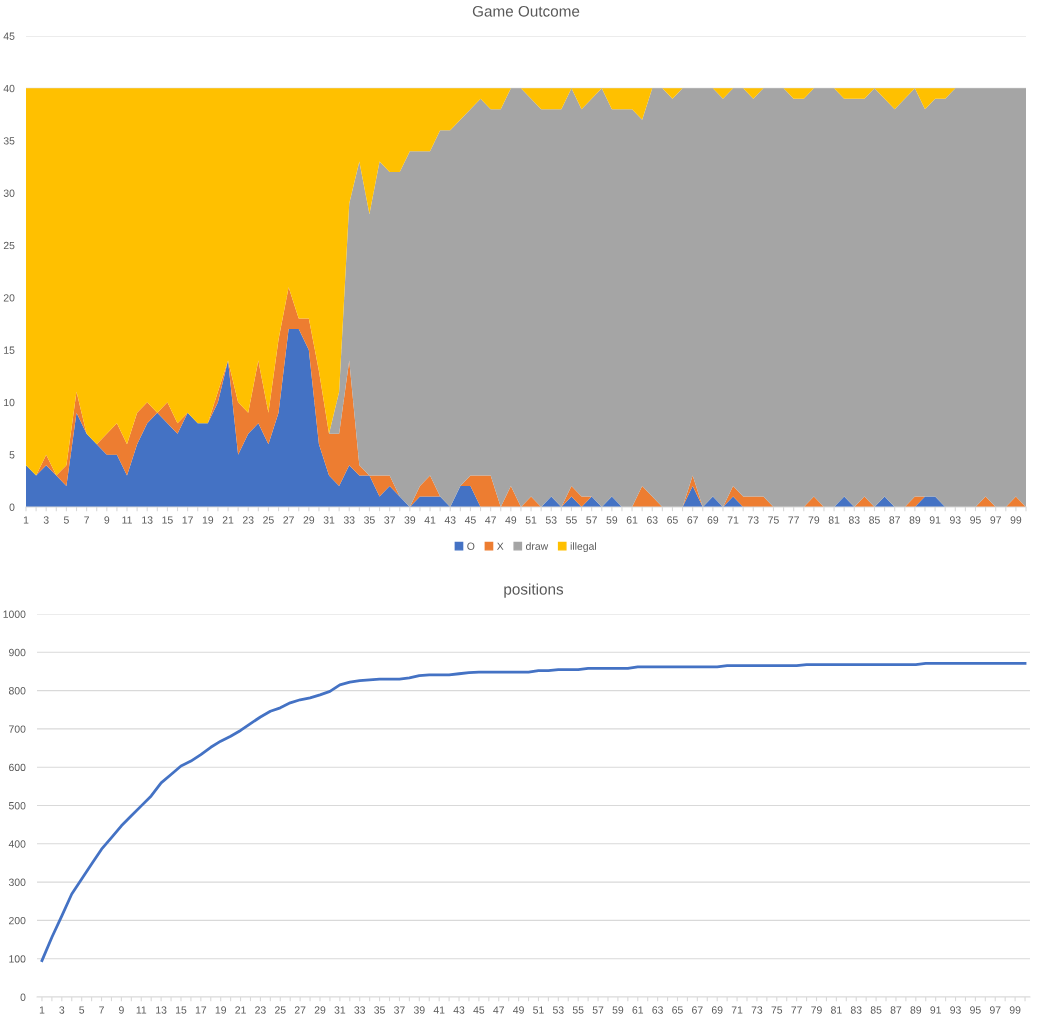 The height and width of the screenshot is (1022, 1040). What do you see at coordinates (583, 547) in the screenshot?
I see `legend-label: illegal` at bounding box center [583, 547].